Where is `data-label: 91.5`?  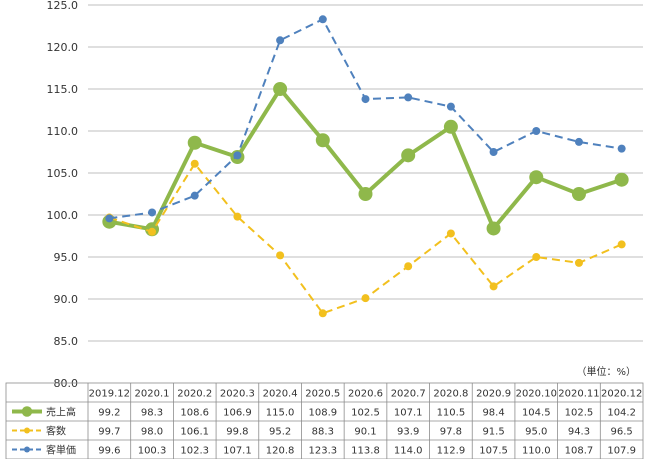 data-label: 91.5 is located at coordinates (493, 432).